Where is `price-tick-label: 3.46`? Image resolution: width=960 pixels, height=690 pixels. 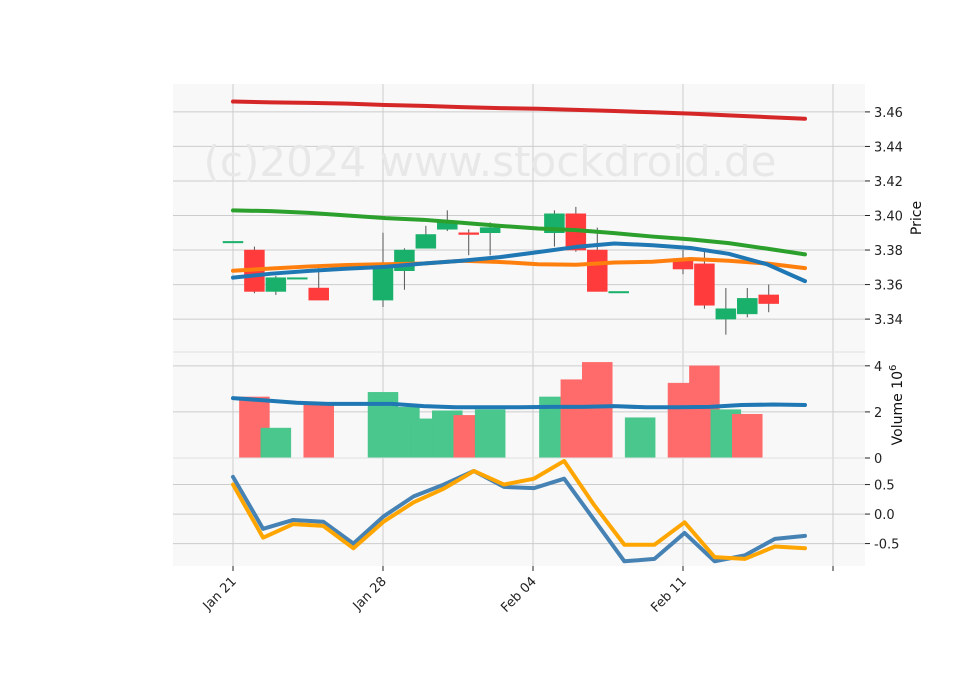
price-tick-label: 3.46 is located at coordinates (888, 113).